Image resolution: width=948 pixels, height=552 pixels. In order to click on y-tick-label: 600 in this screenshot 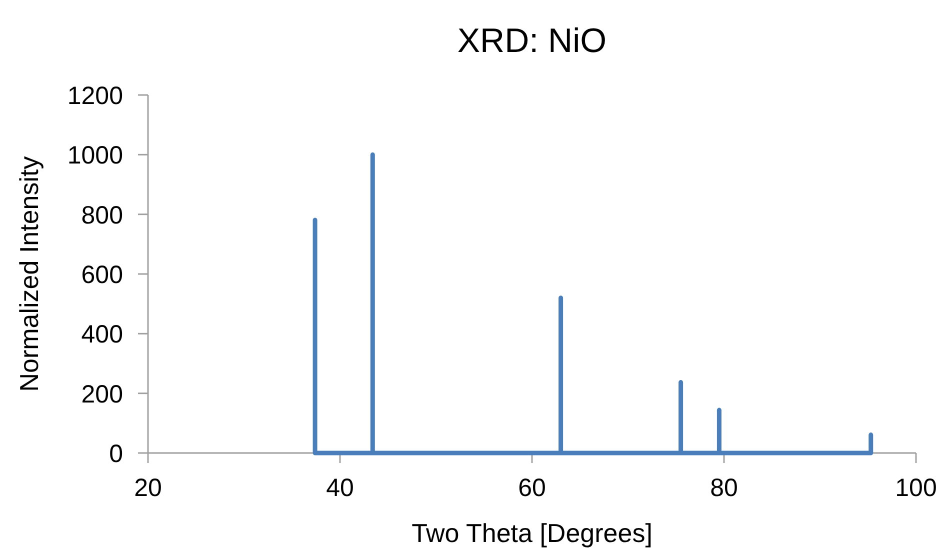, I will do `click(102, 275)`.